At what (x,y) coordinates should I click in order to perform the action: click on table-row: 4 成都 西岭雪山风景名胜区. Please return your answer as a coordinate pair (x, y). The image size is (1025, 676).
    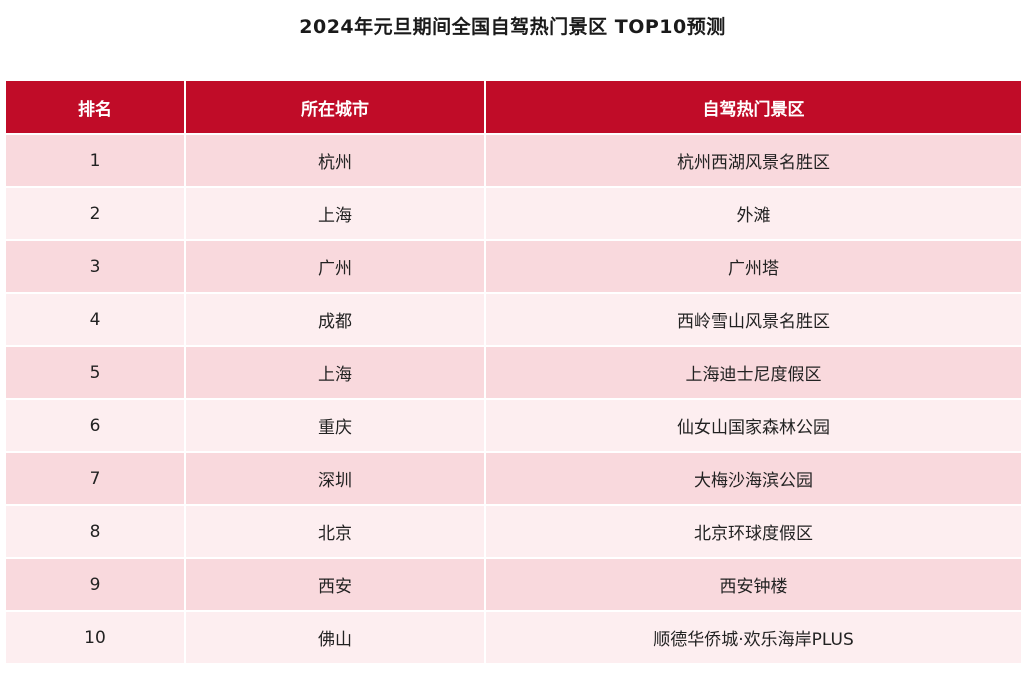
    Looking at the image, I should click on (513, 319).